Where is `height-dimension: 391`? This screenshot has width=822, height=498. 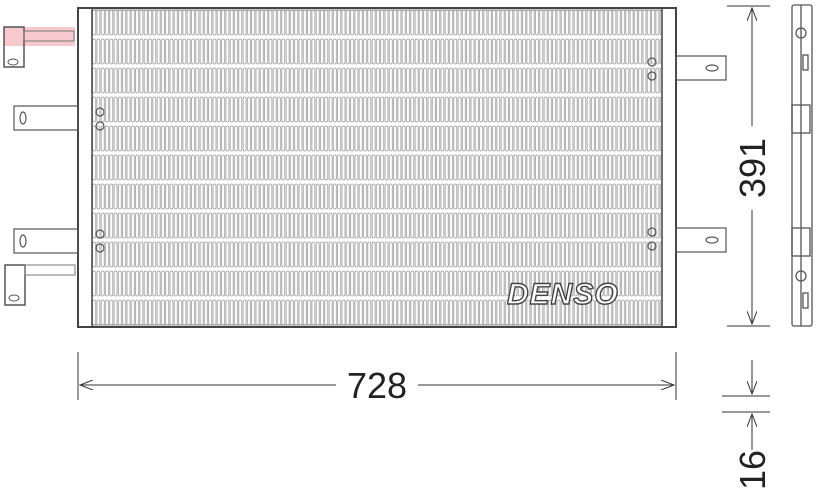 height-dimension: 391 is located at coordinates (750, 166).